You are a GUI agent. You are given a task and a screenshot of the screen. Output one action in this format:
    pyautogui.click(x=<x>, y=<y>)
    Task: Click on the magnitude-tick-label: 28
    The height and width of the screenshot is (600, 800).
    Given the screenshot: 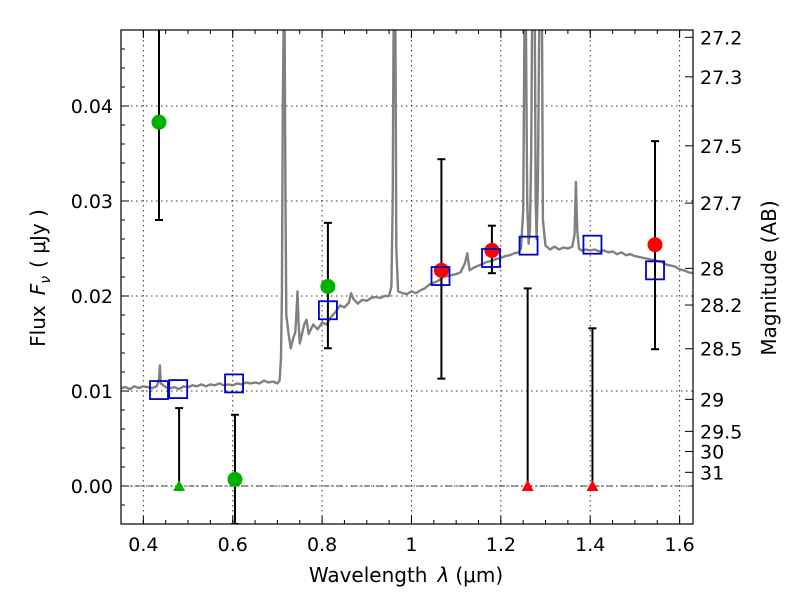 What is the action you would take?
    pyautogui.click(x=712, y=269)
    